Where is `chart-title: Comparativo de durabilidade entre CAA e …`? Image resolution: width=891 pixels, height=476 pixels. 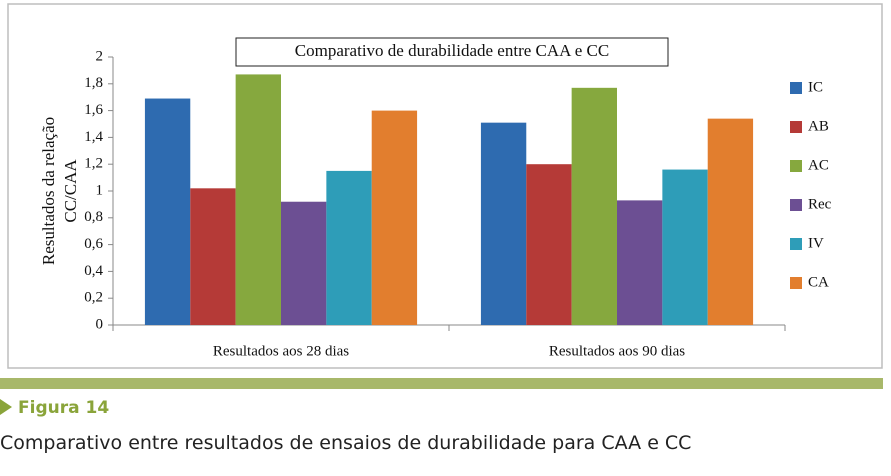 chart-title: Comparativo de durabilidade entre CAA e … is located at coordinates (452, 50).